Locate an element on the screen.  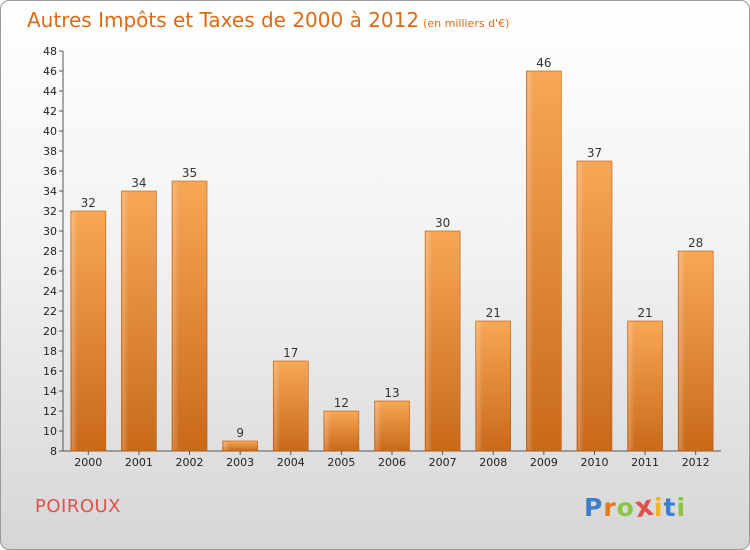
x-tick-label: 2009 is located at coordinates (544, 462).